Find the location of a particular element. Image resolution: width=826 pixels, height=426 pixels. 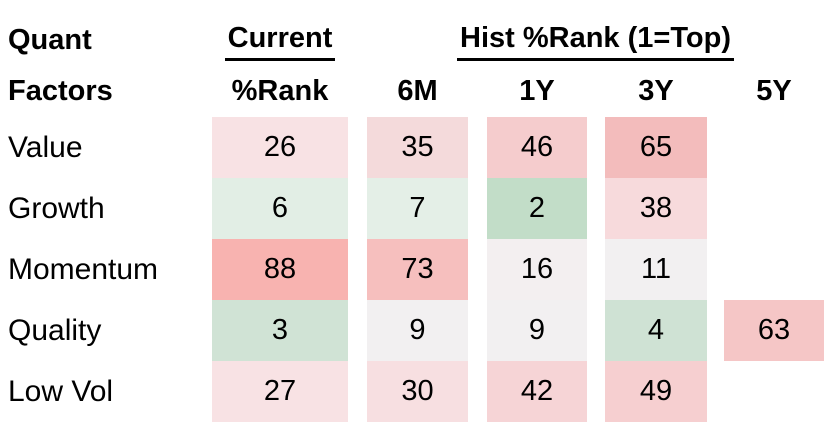

cell-quality-6m: 9 is located at coordinates (417, 330).